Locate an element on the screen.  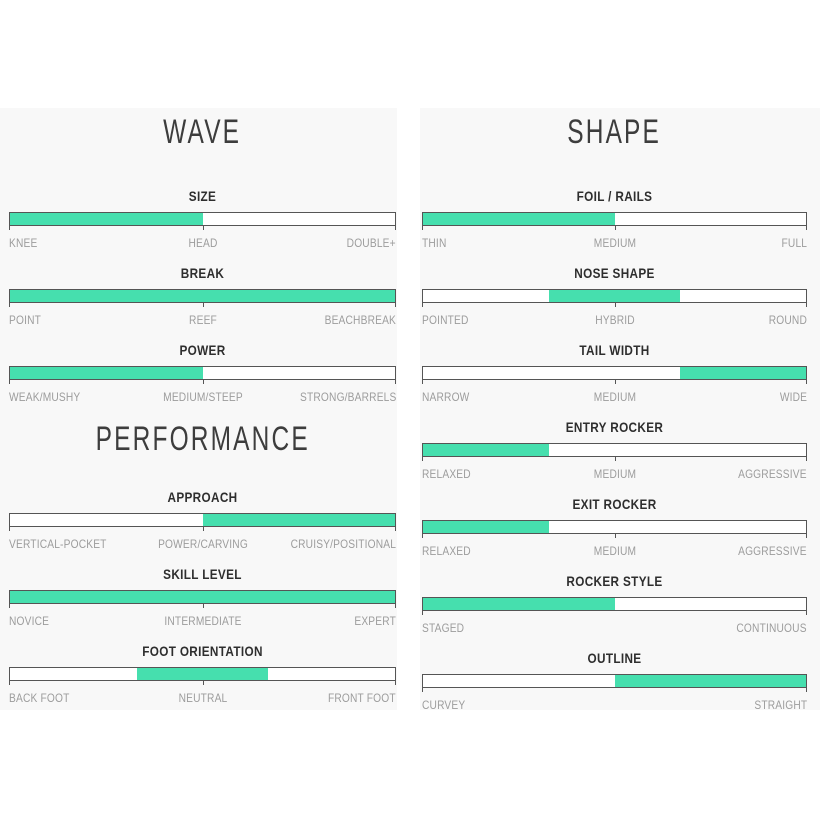
section-title-performance: PERFORMANCE is located at coordinates (202, 454).